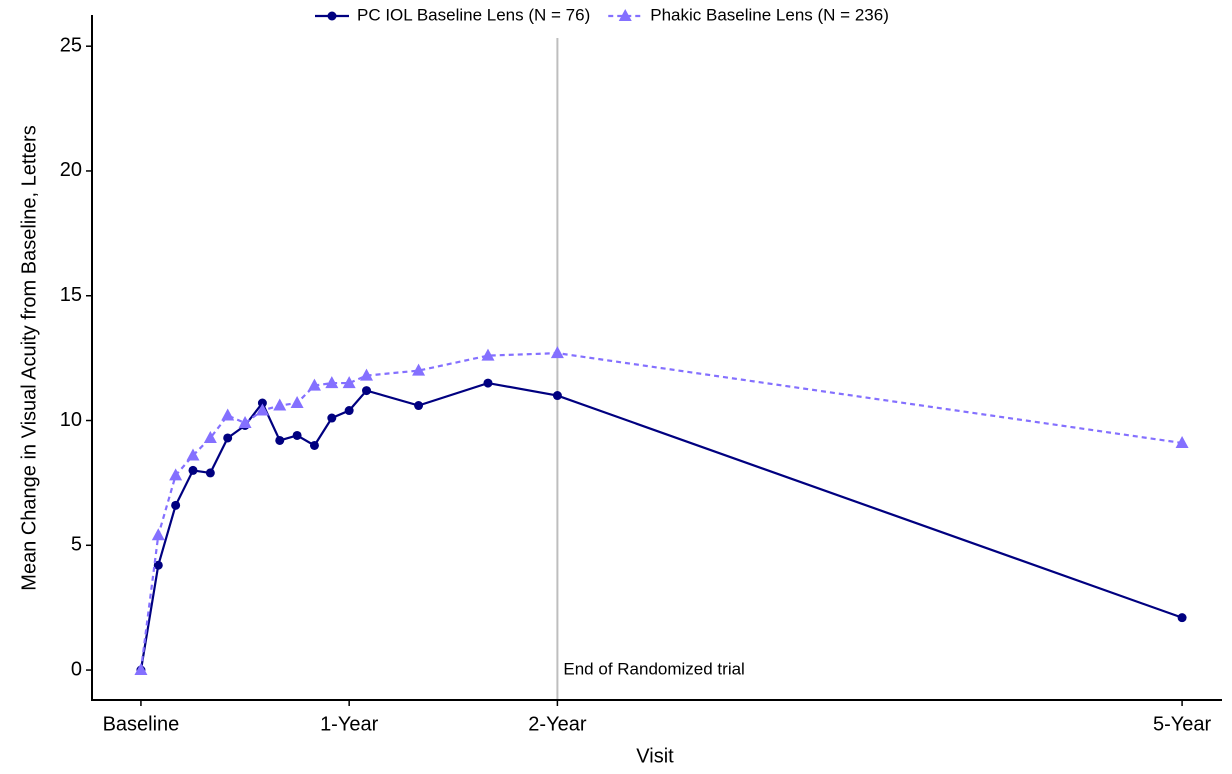 This screenshot has width=1232, height=774. Describe the element at coordinates (655, 756) in the screenshot. I see `x-axis-title: Visit` at that location.